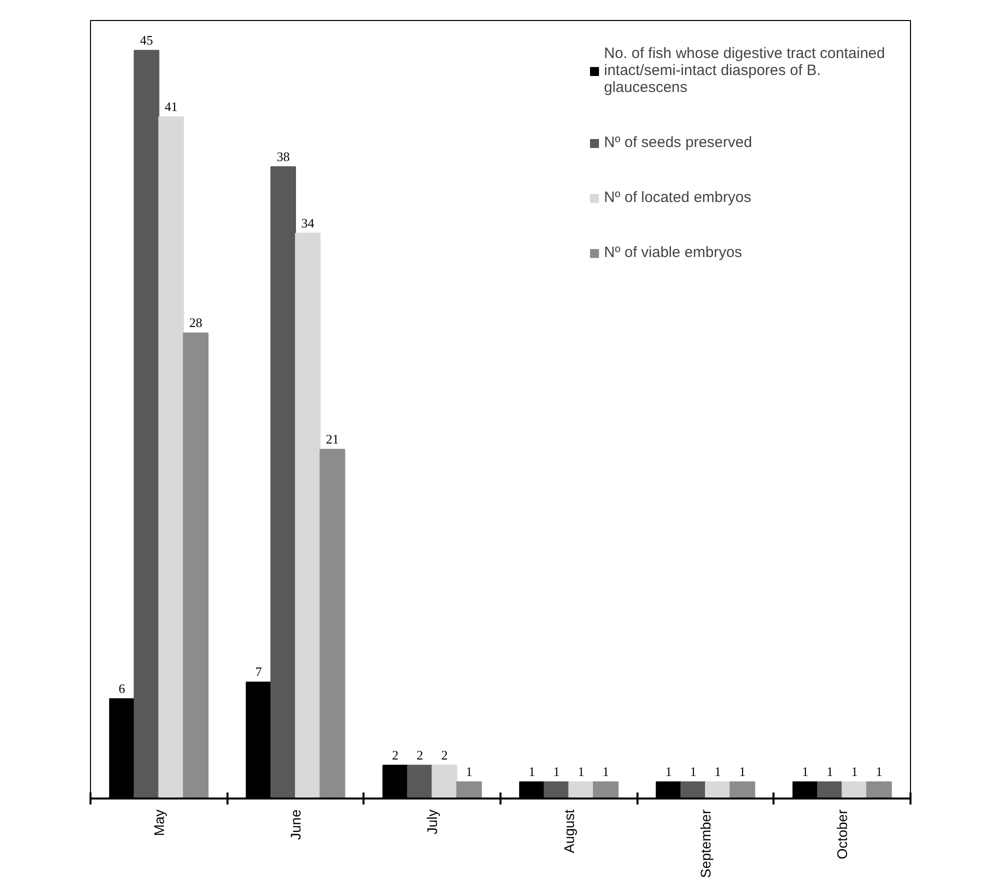 This screenshot has width=989, height=889. What do you see at coordinates (432, 821) in the screenshot?
I see `x-tick-label: July` at bounding box center [432, 821].